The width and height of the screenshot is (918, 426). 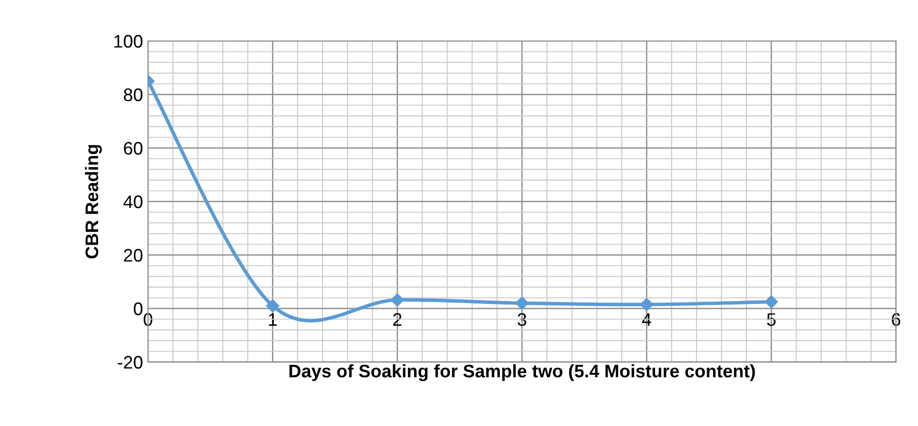 What do you see at coordinates (273, 319) in the screenshot?
I see `x-tick-label: 1` at bounding box center [273, 319].